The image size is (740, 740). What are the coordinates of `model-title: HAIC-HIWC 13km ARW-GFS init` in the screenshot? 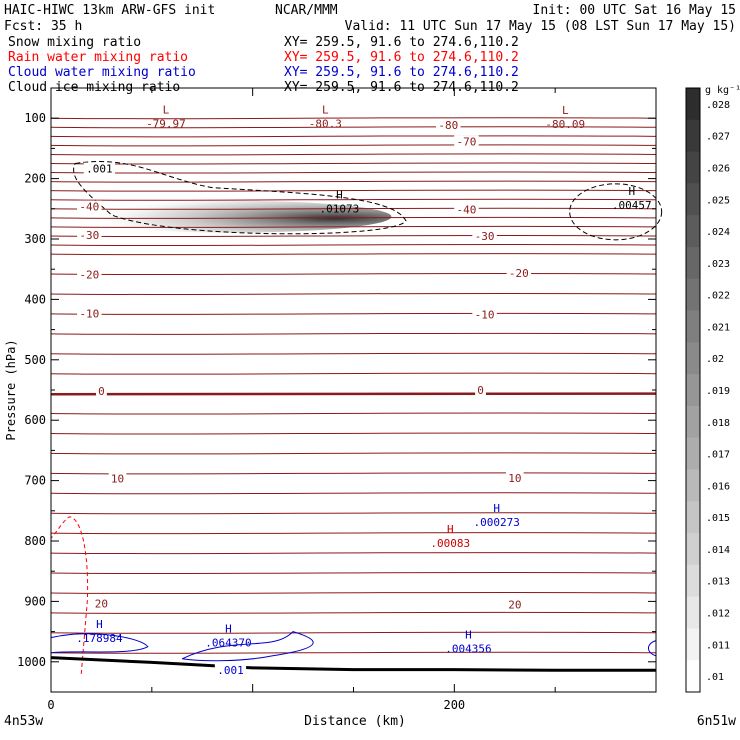 It's located at (109, 10).